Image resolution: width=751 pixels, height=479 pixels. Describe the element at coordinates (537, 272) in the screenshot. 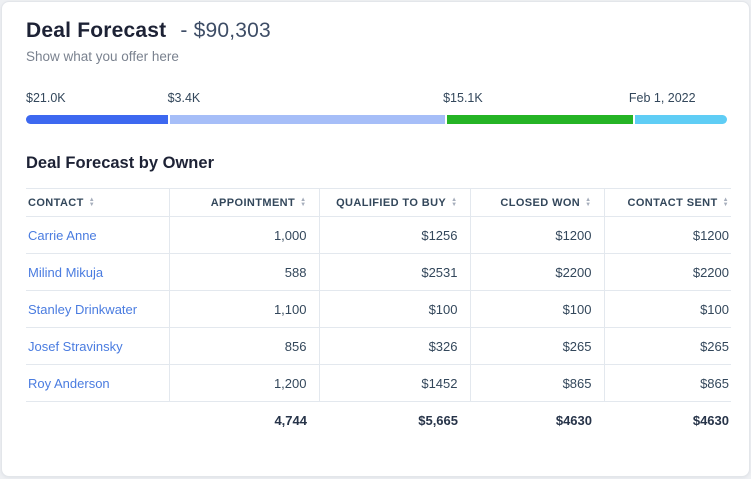

I see `closed-won-cell: $2200` at that location.